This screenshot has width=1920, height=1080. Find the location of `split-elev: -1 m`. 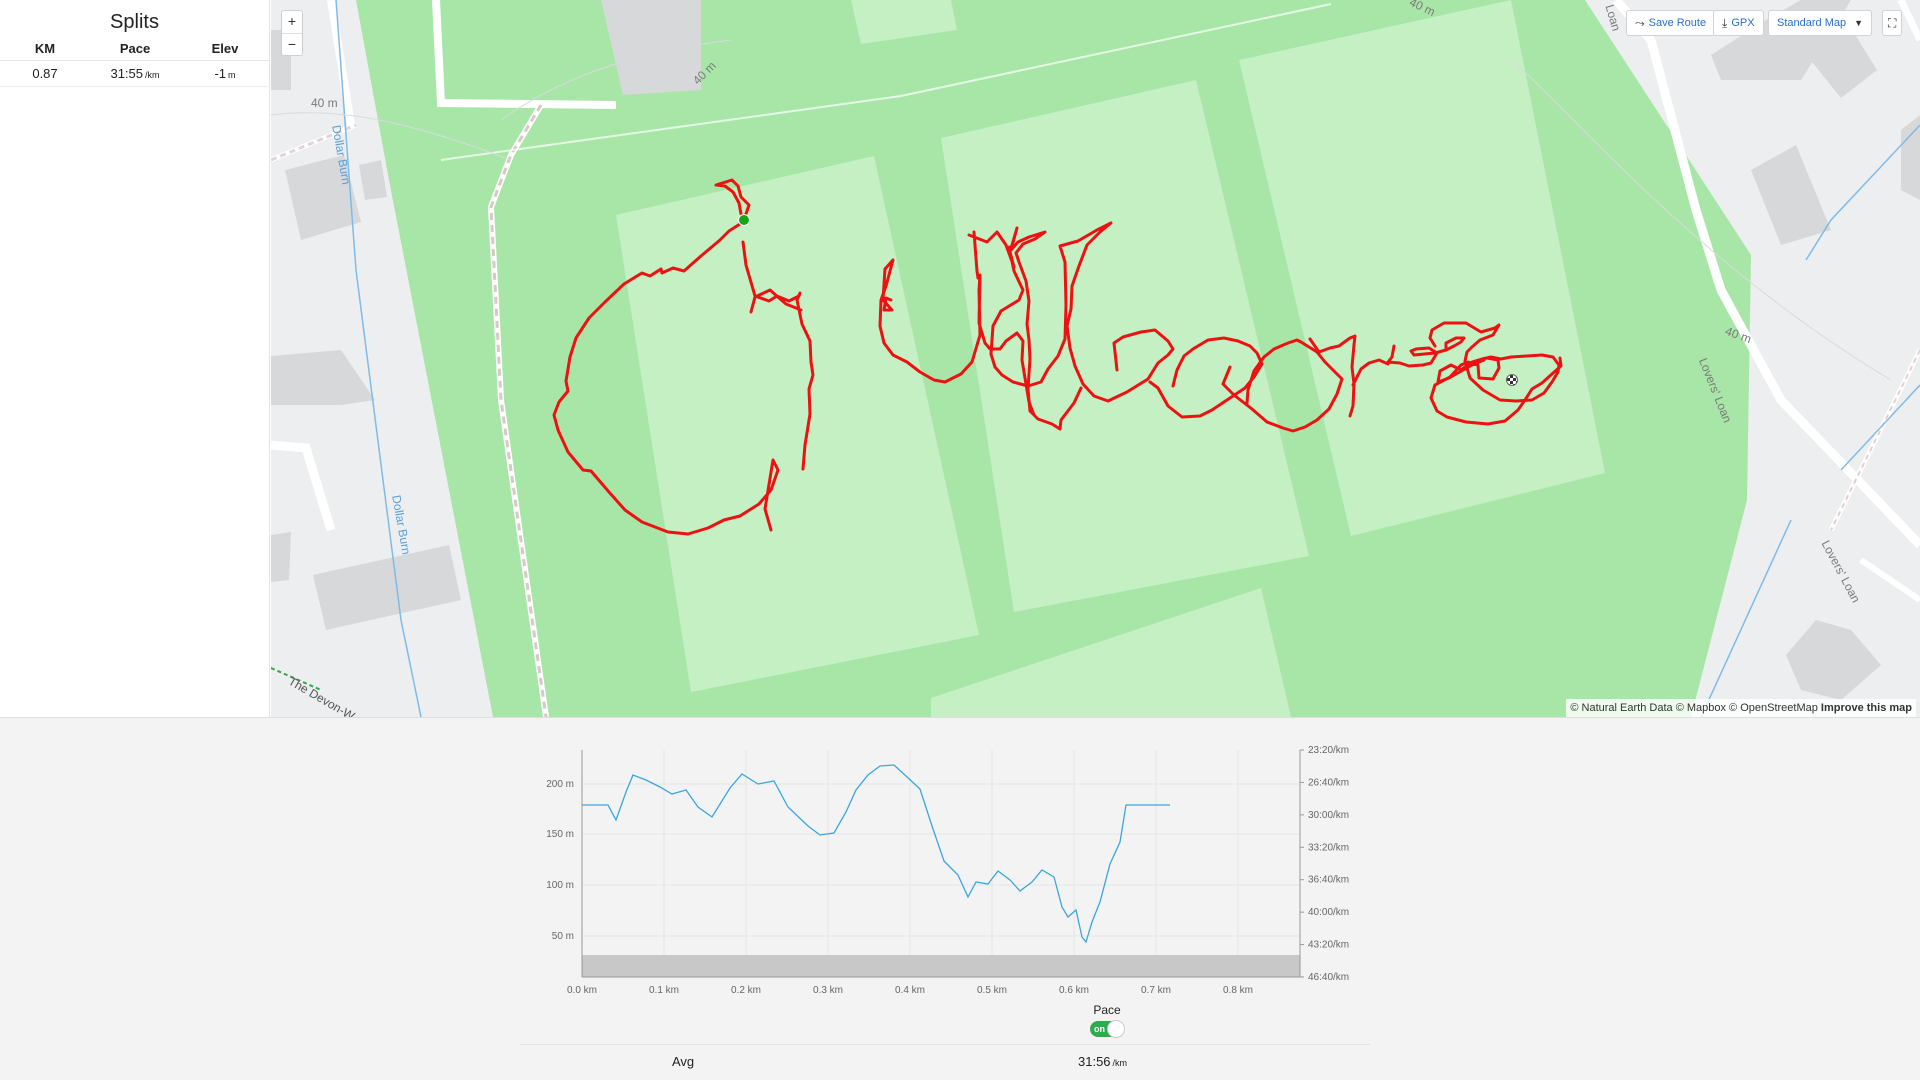

split-elev: -1 m is located at coordinates (225, 73).